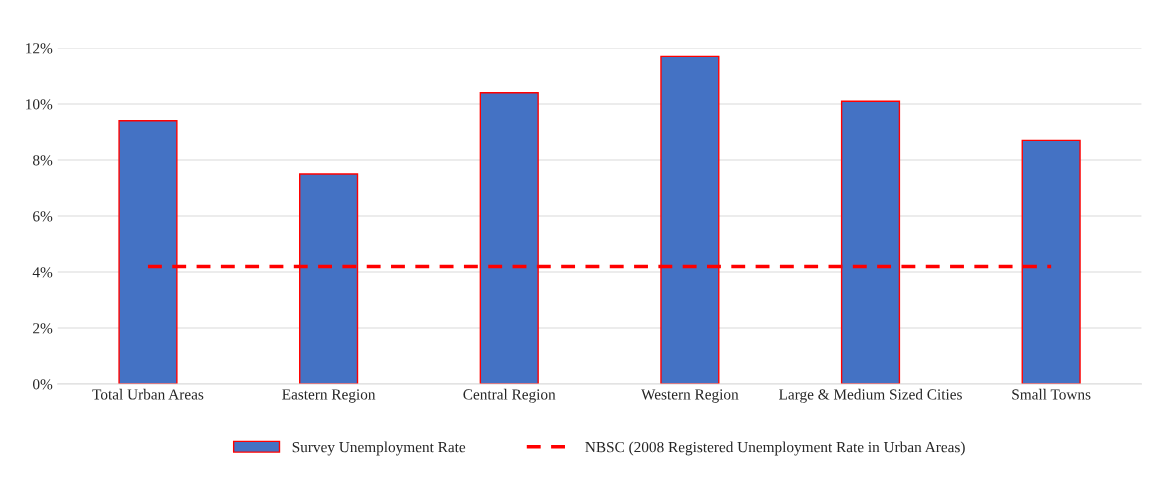 This screenshot has height=480, width=1153. Describe the element at coordinates (329, 396) in the screenshot. I see `x-tick-label: Eastern Region` at that location.